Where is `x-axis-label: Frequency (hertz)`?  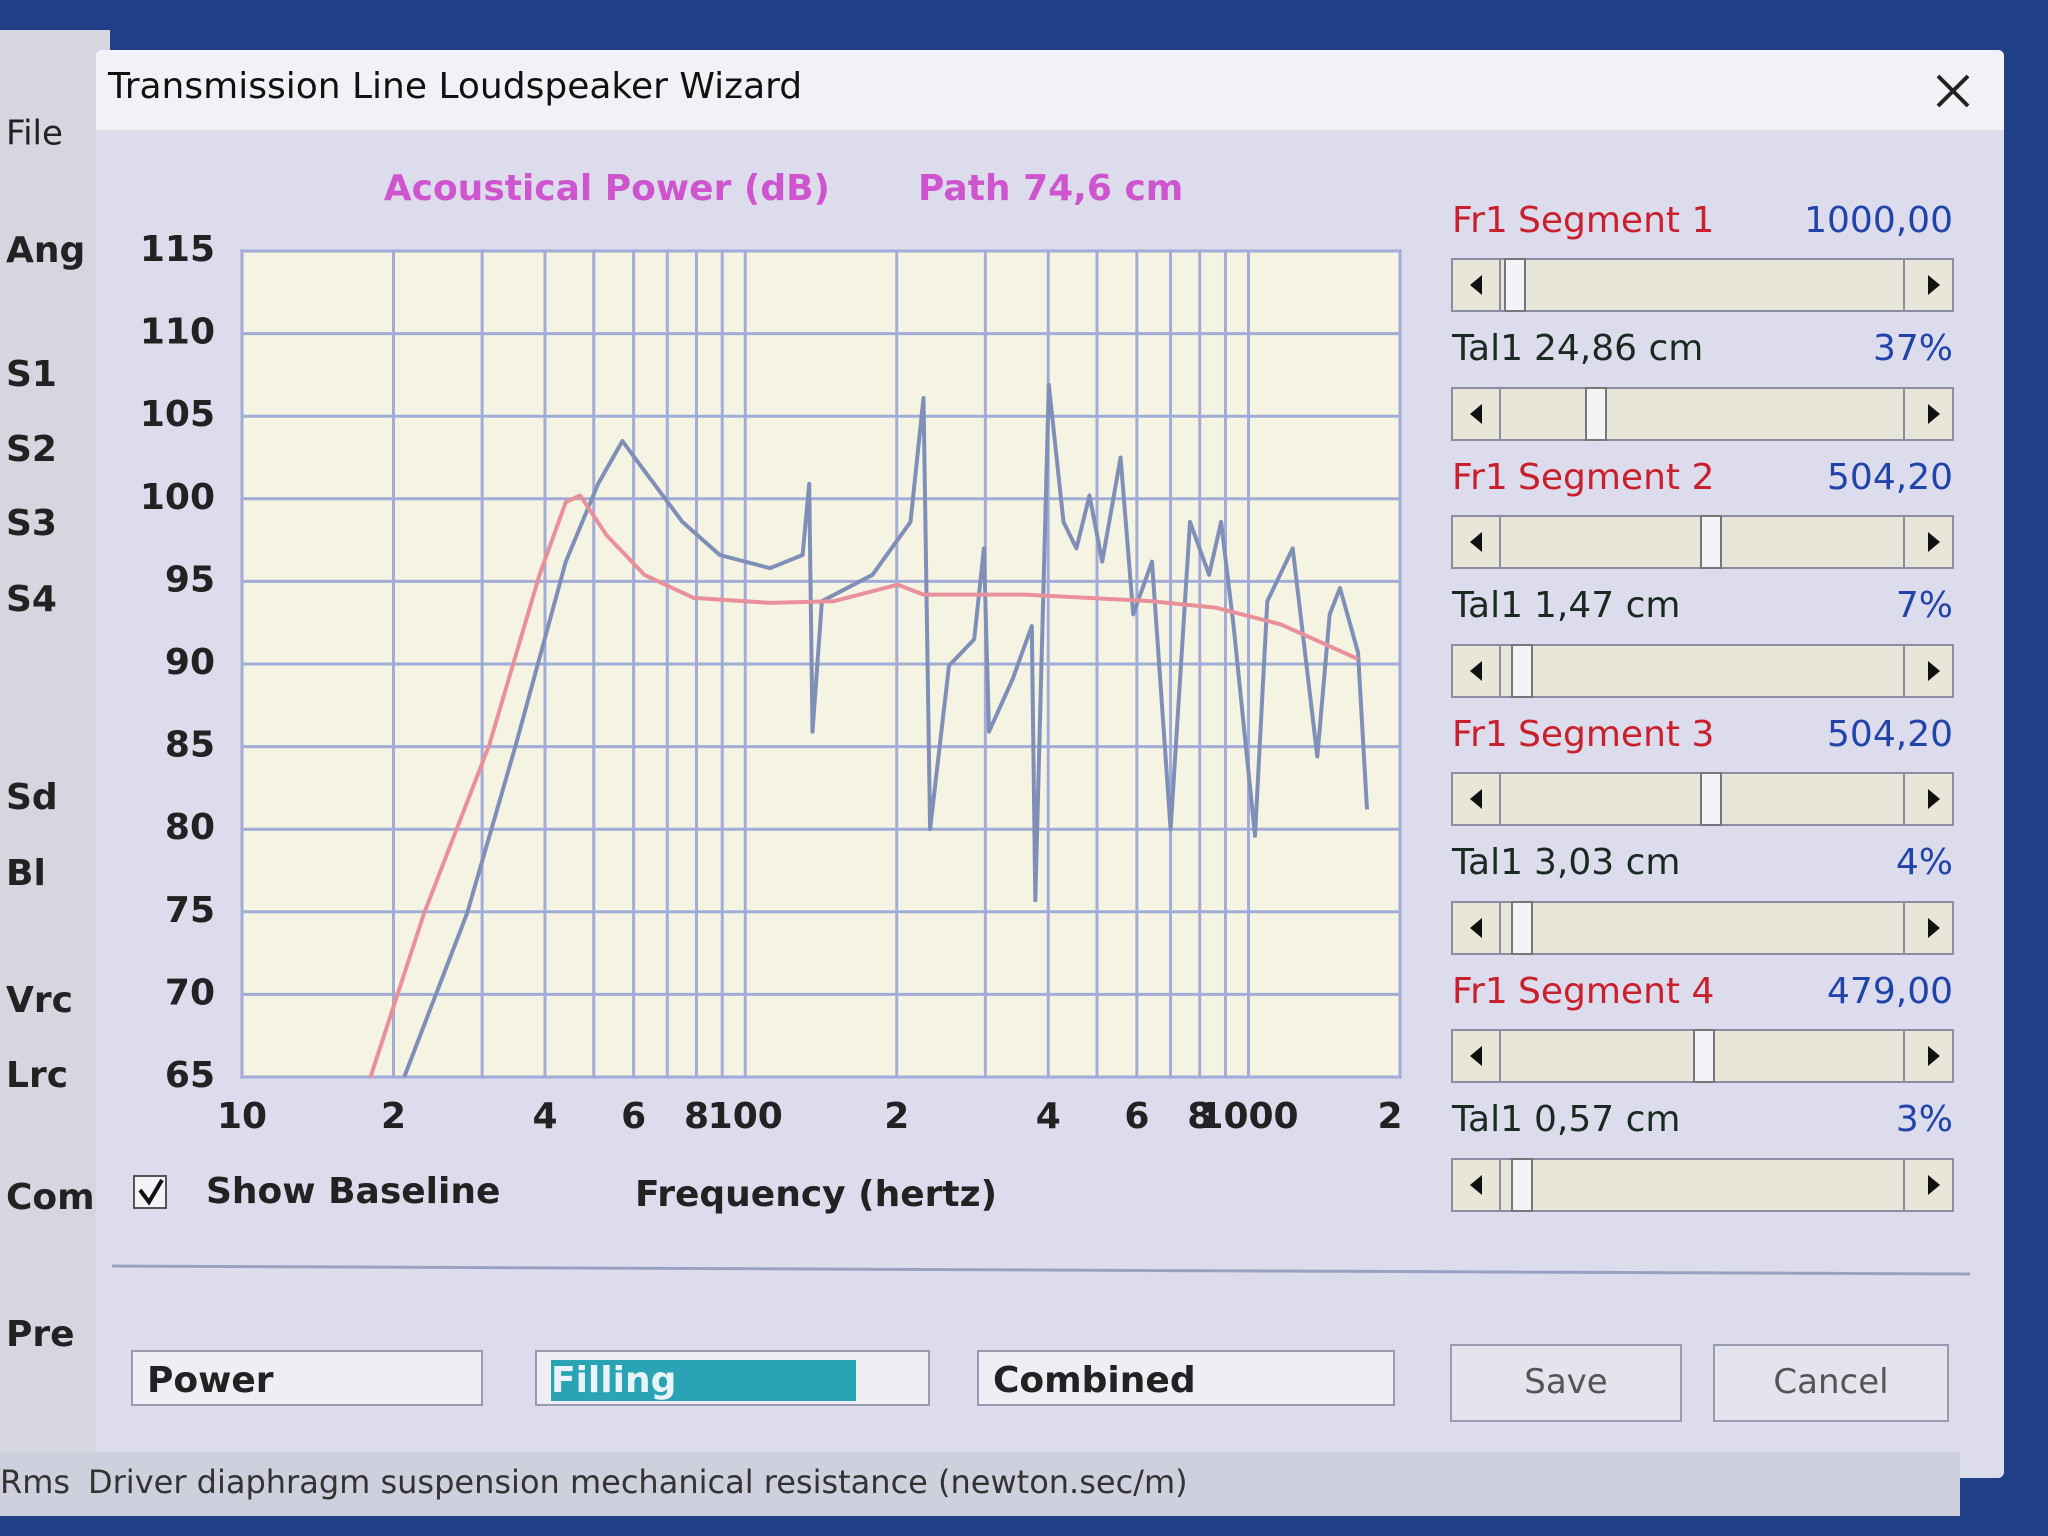
x-axis-label: Frequency (hertz) is located at coordinates (816, 1194).